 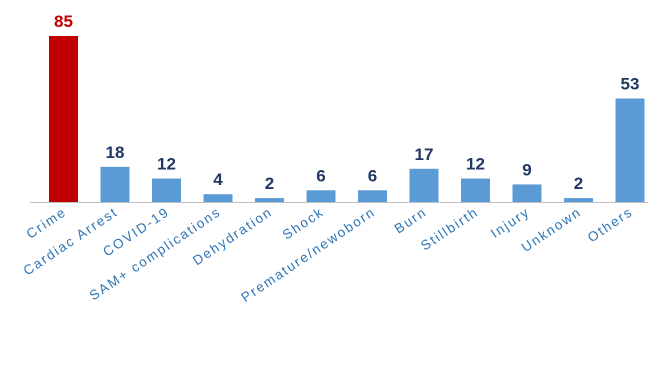 What do you see at coordinates (630, 83) in the screenshot?
I see `bar-value-label: 53` at bounding box center [630, 83].